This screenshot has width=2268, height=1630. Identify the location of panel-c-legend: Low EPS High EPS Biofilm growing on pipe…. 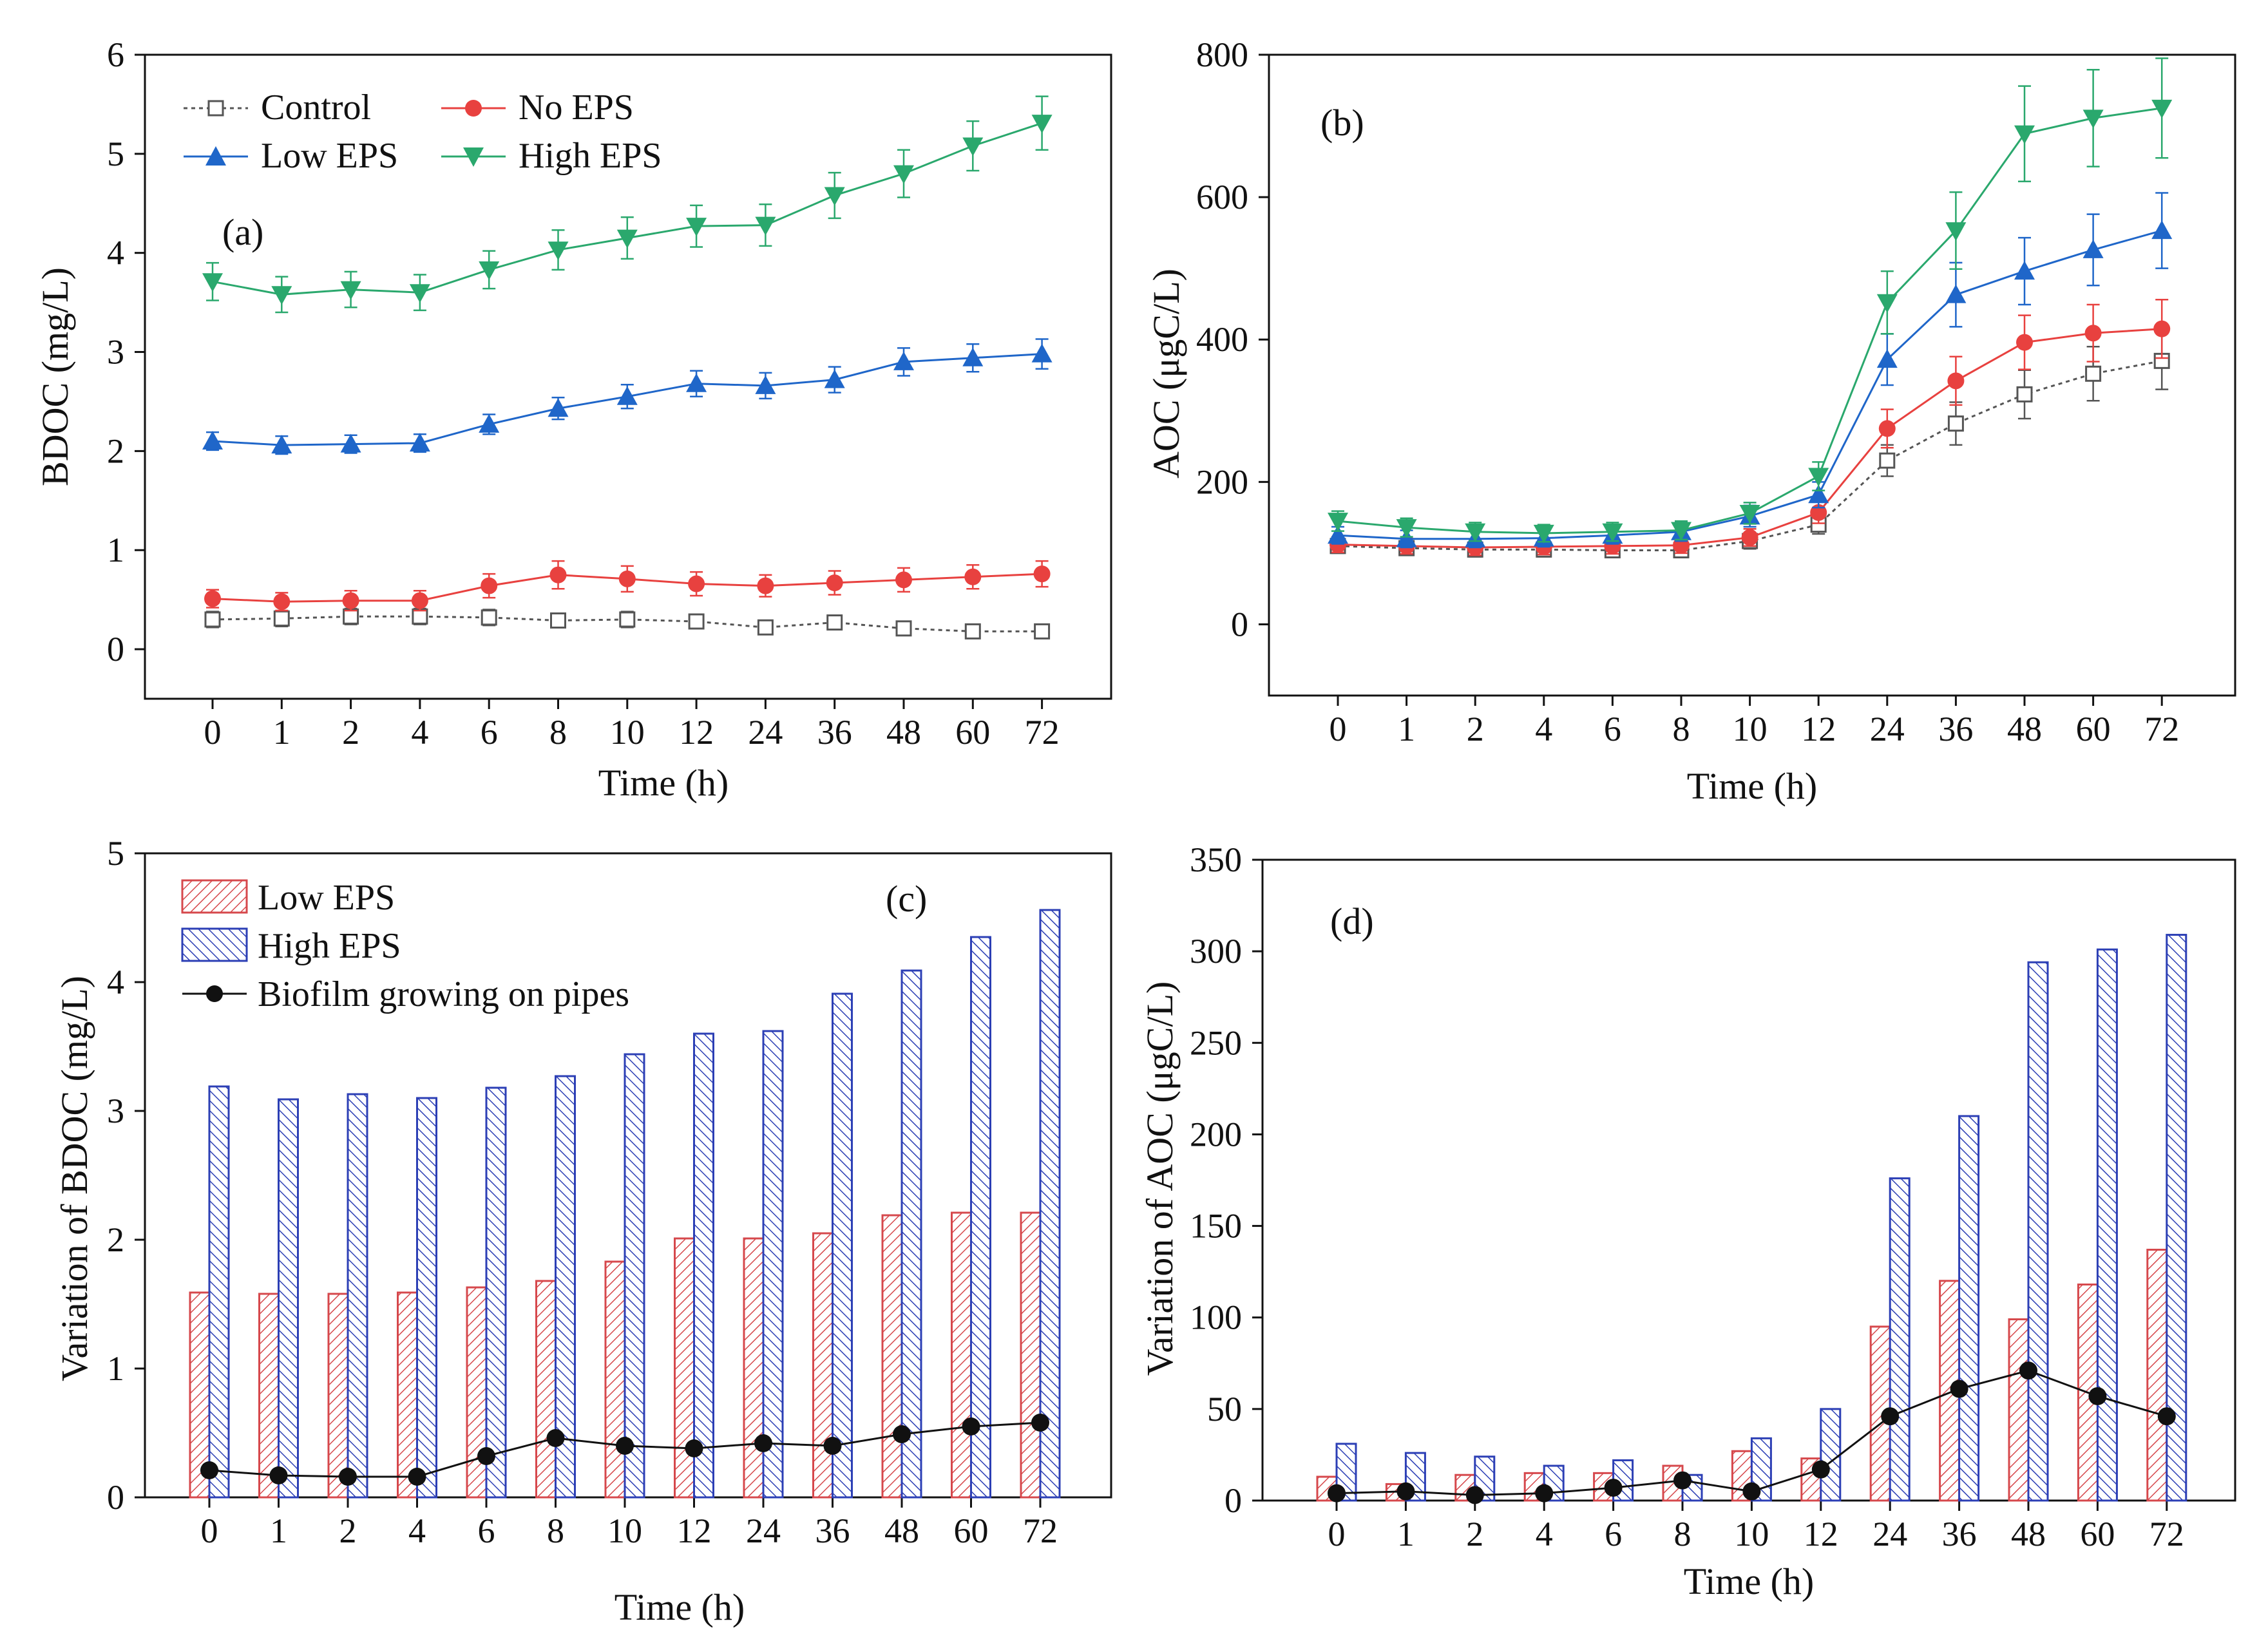
(405, 946).